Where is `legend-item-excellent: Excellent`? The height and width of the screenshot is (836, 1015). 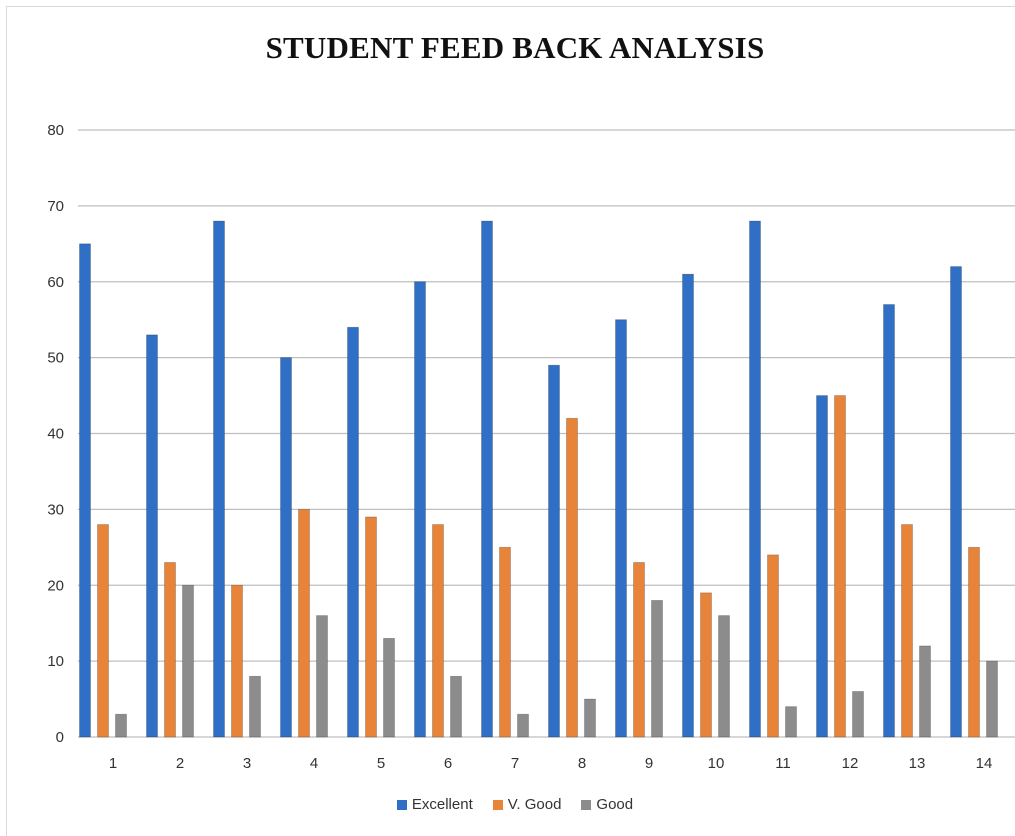
legend-item-excellent: Excellent is located at coordinates (434, 804).